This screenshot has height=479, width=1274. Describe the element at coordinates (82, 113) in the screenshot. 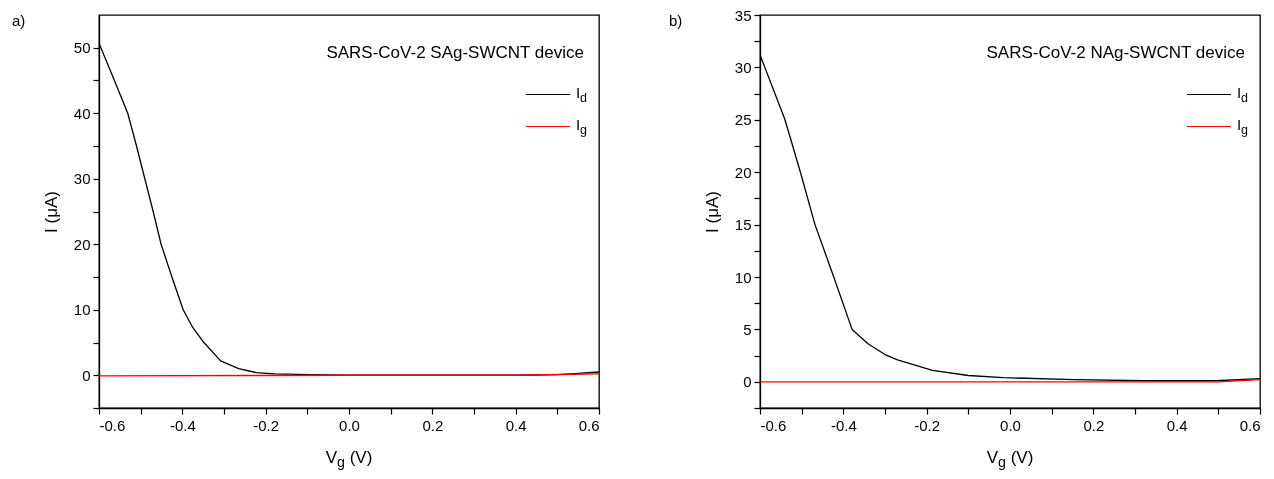

I see `y-tick-label: 40` at that location.